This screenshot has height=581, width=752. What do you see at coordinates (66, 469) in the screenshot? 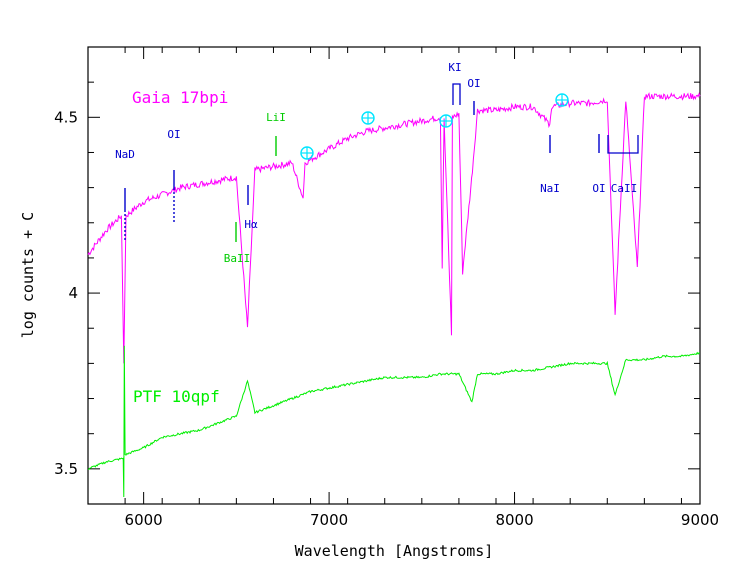
I see `y-tick-label: 3.5` at bounding box center [66, 469].